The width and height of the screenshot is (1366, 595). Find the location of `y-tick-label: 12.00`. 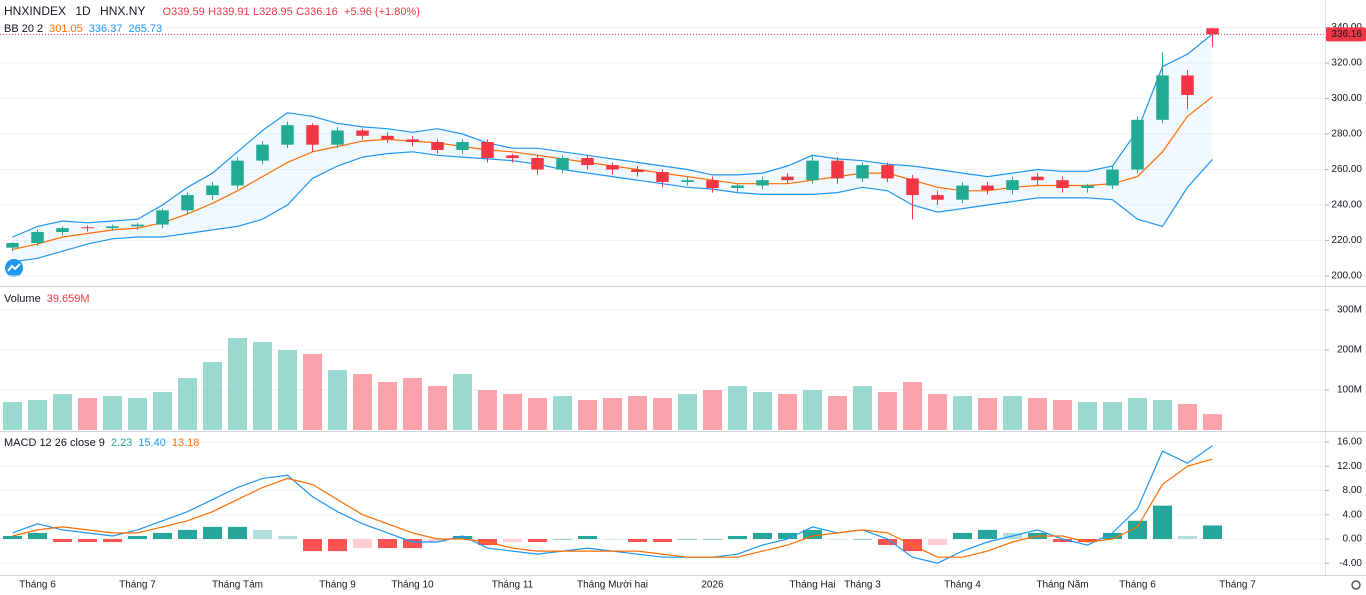

y-tick-label: 12.00 is located at coordinates (1349, 466).